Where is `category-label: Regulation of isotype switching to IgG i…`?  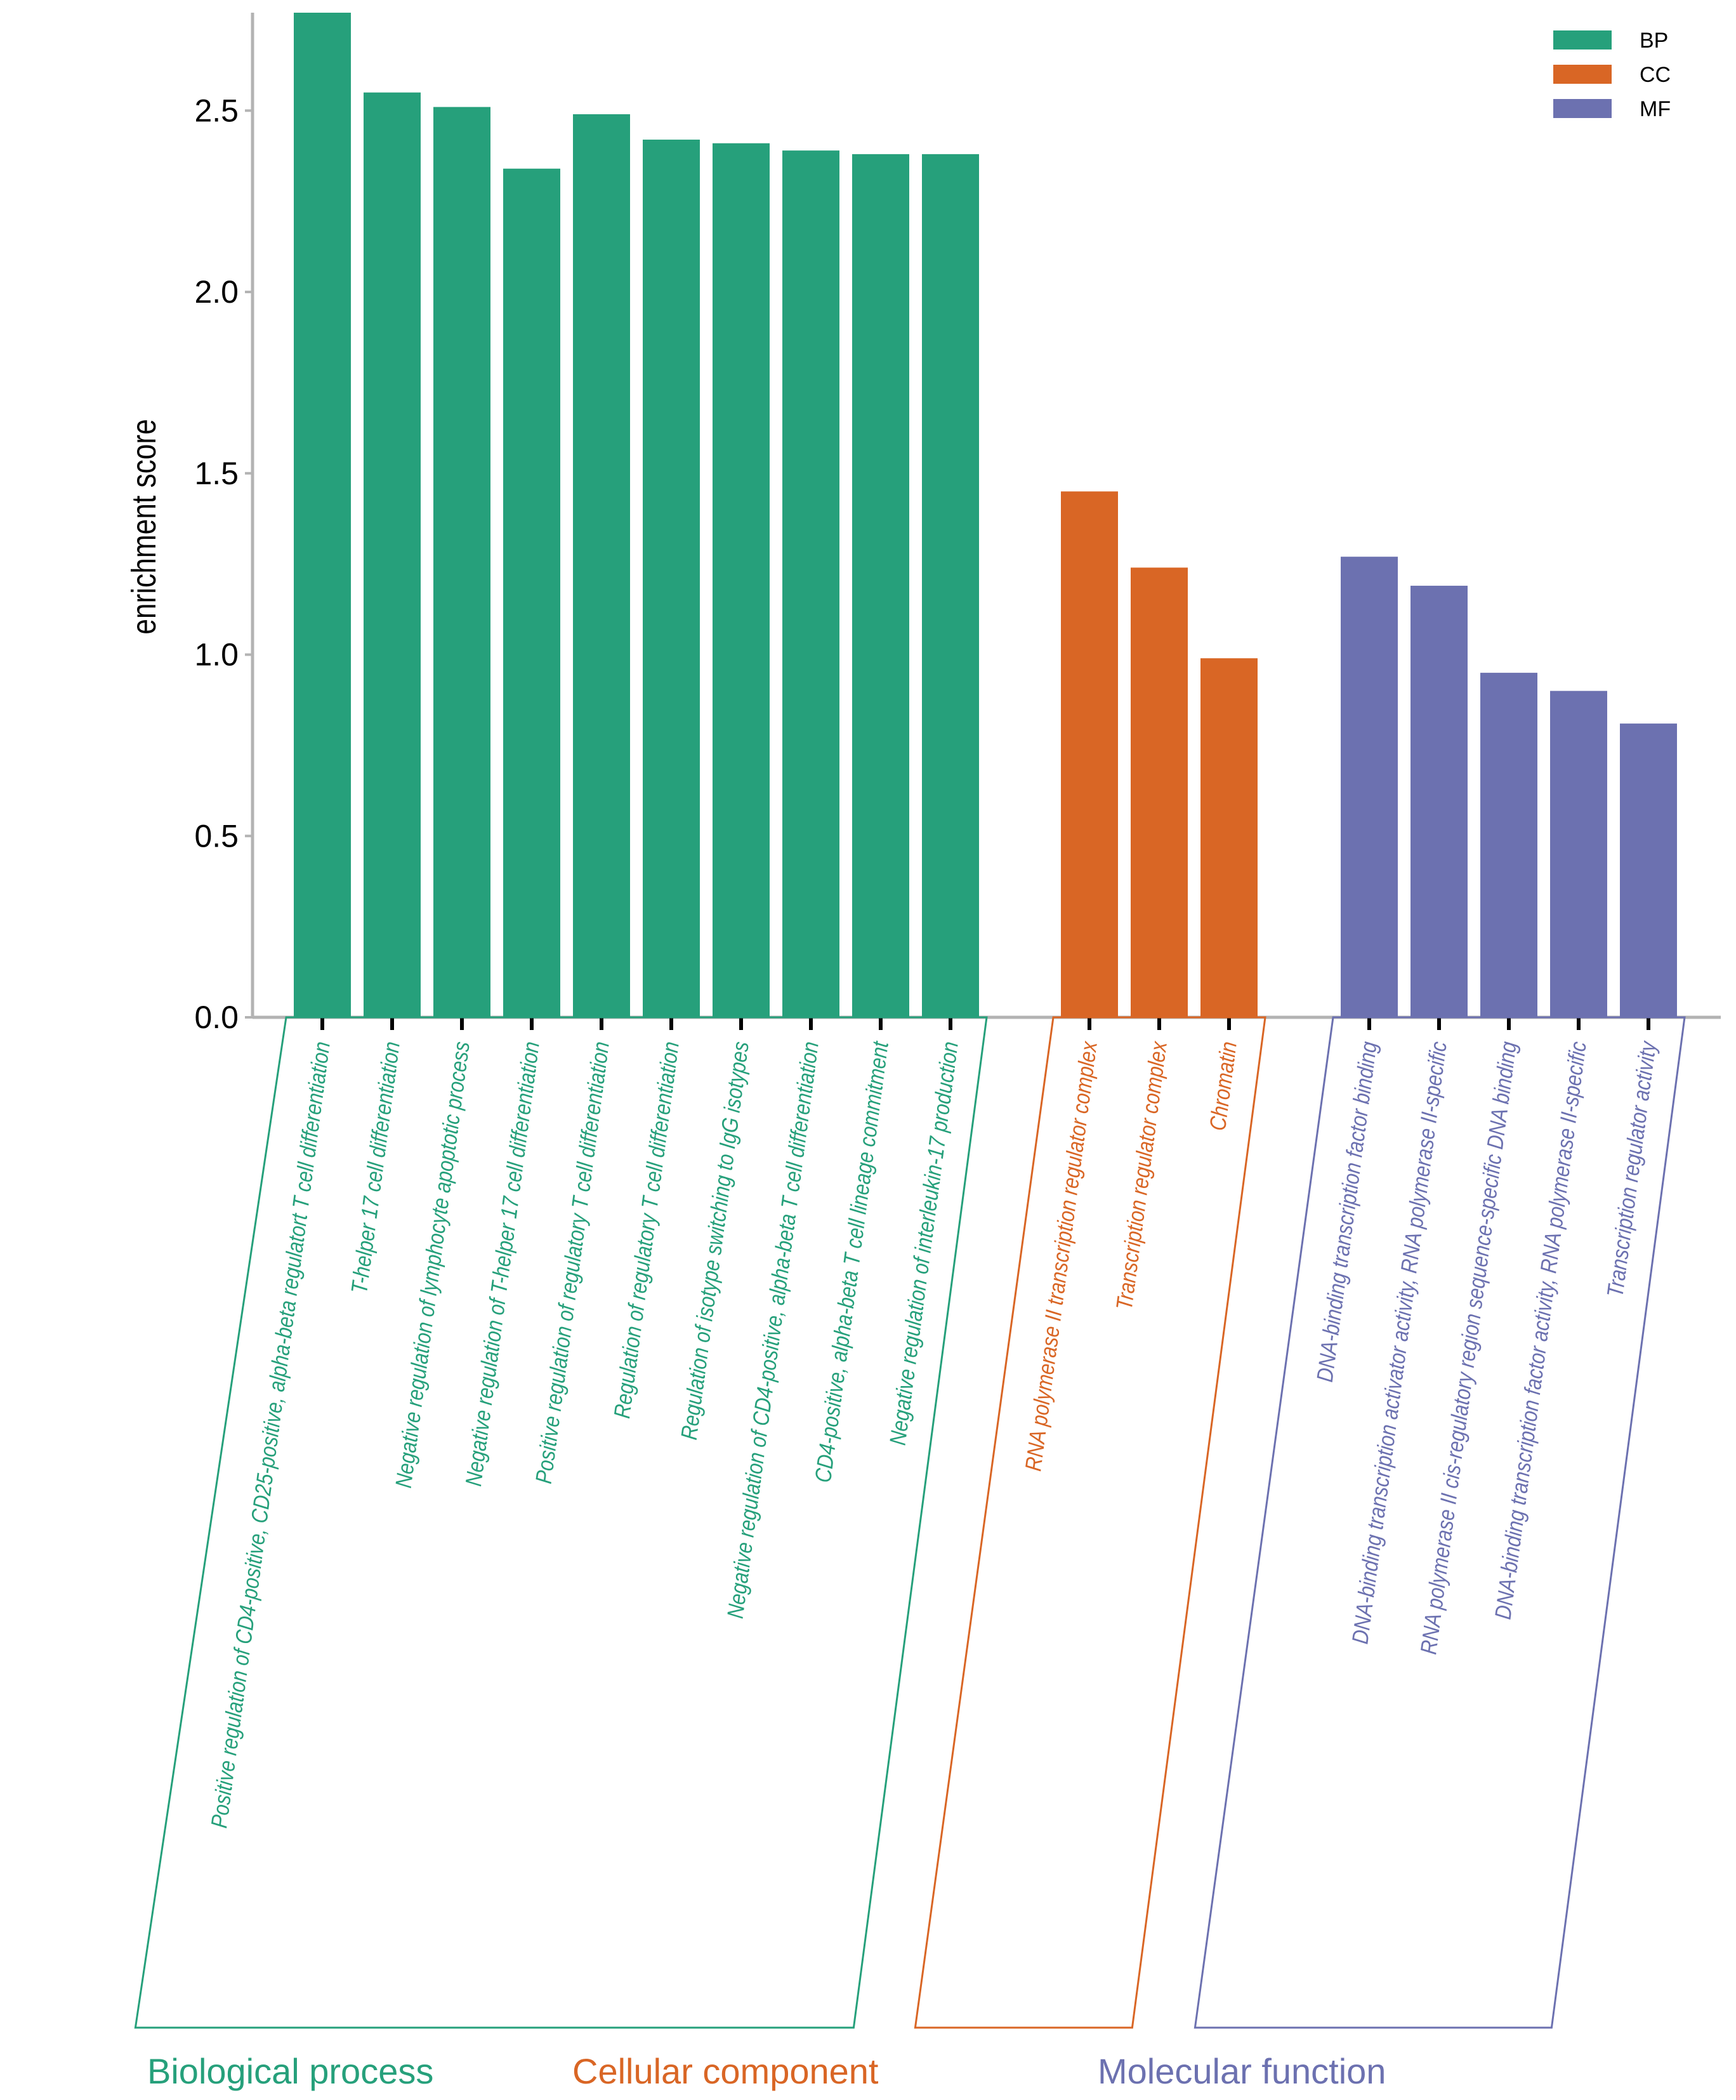 category-label: Regulation of isotype switching to IgG i… is located at coordinates (715, 1240).